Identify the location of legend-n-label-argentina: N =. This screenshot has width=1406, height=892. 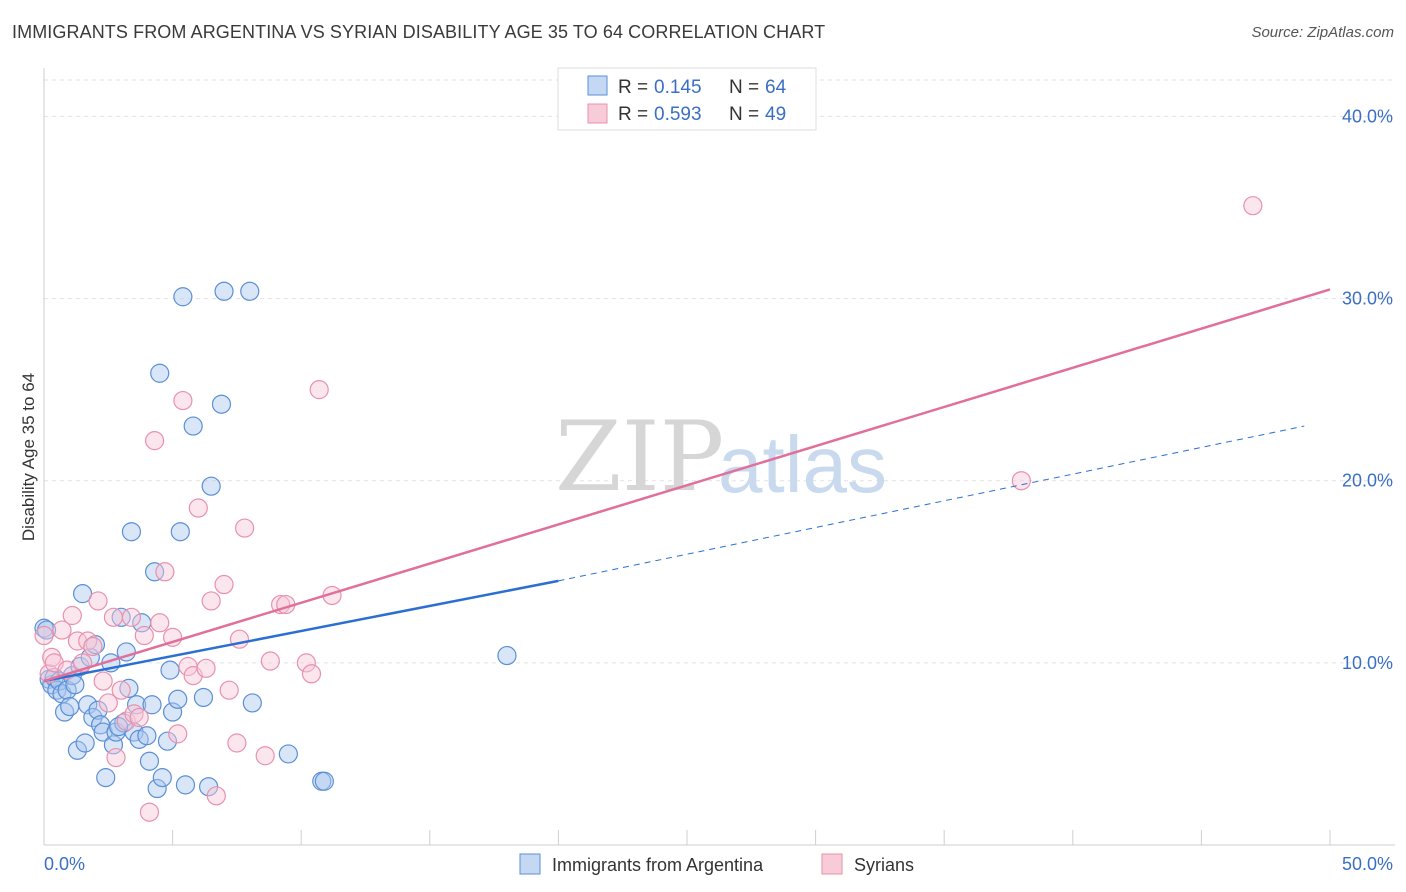
(744, 87).